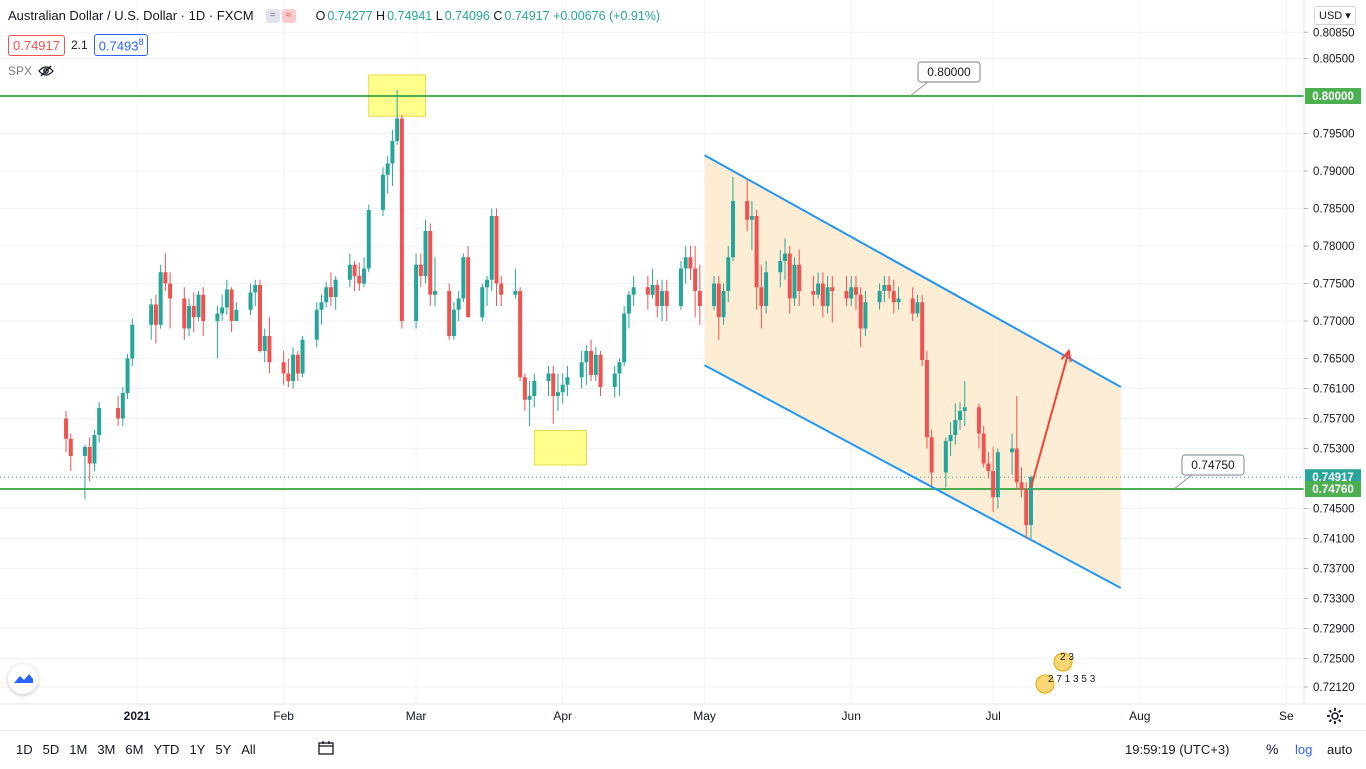 The height and width of the screenshot is (769, 1366). What do you see at coordinates (248, 749) in the screenshot?
I see `range-all: All` at bounding box center [248, 749].